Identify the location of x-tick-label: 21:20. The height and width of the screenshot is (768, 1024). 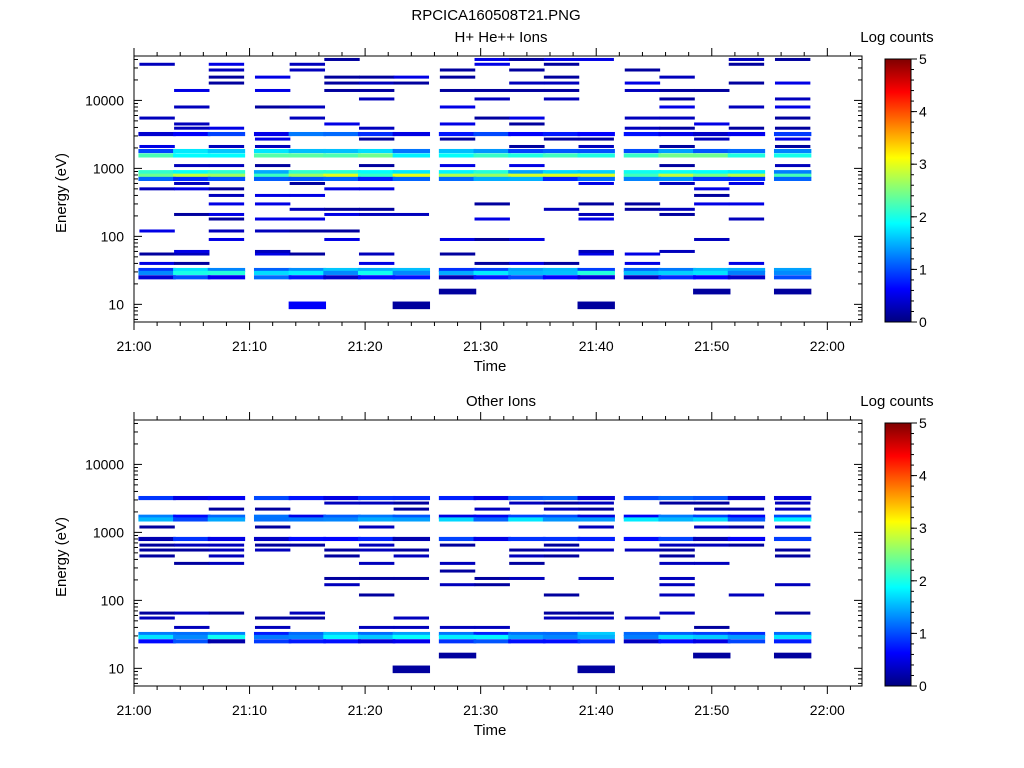
(365, 346).